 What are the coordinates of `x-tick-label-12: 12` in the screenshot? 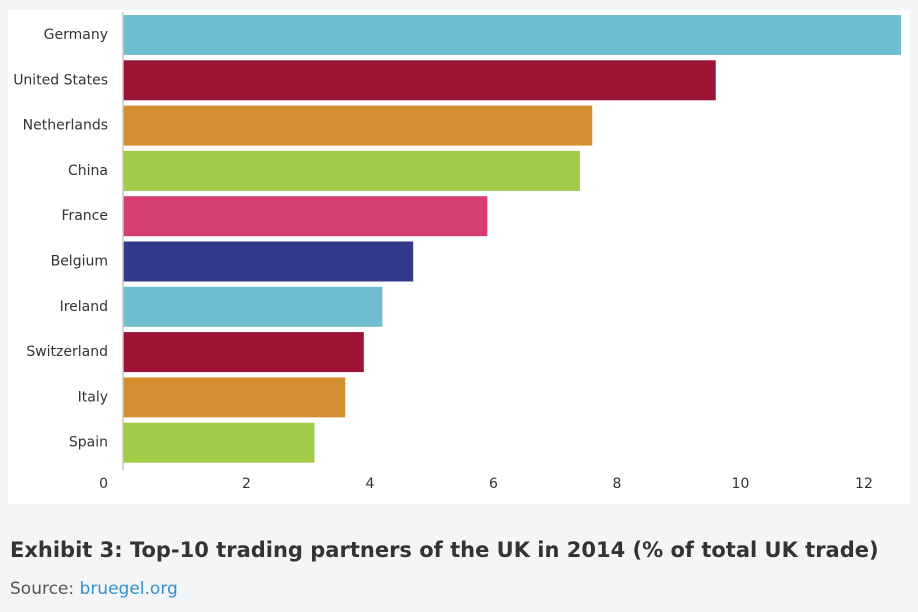 It's located at (864, 484).